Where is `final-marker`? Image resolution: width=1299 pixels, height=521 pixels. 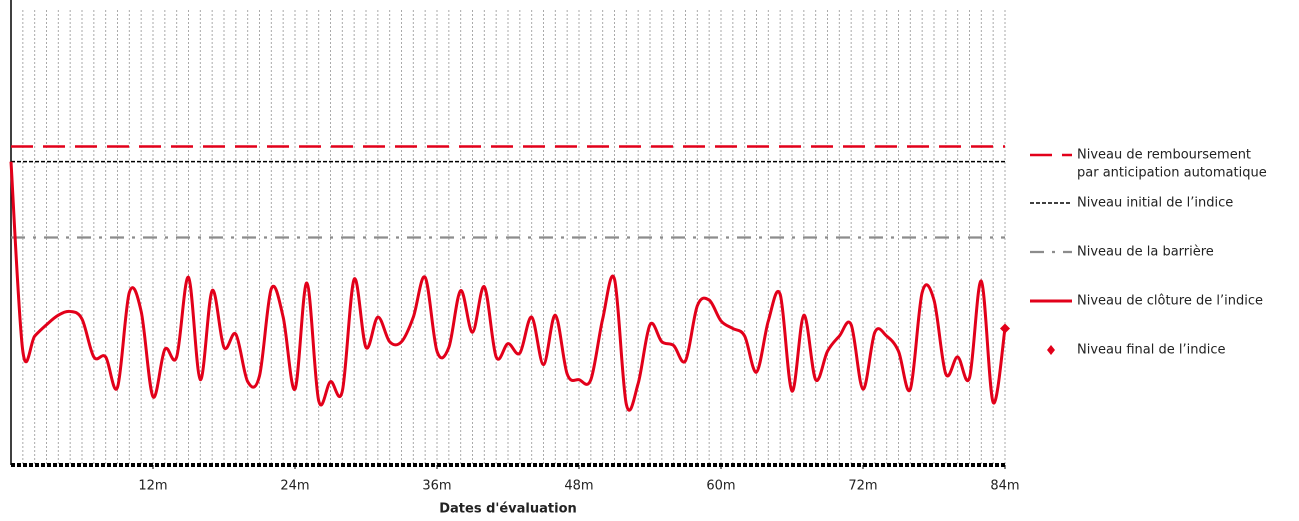 final-marker is located at coordinates (1005, 328).